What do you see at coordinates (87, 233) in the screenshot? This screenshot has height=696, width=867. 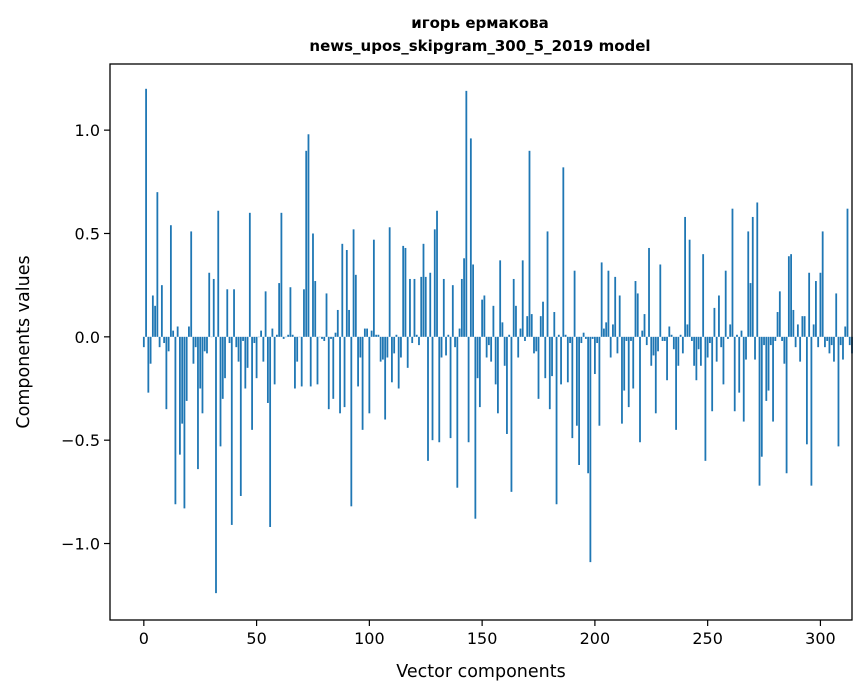 I see `y-tick-label: 0.5` at bounding box center [87, 233].